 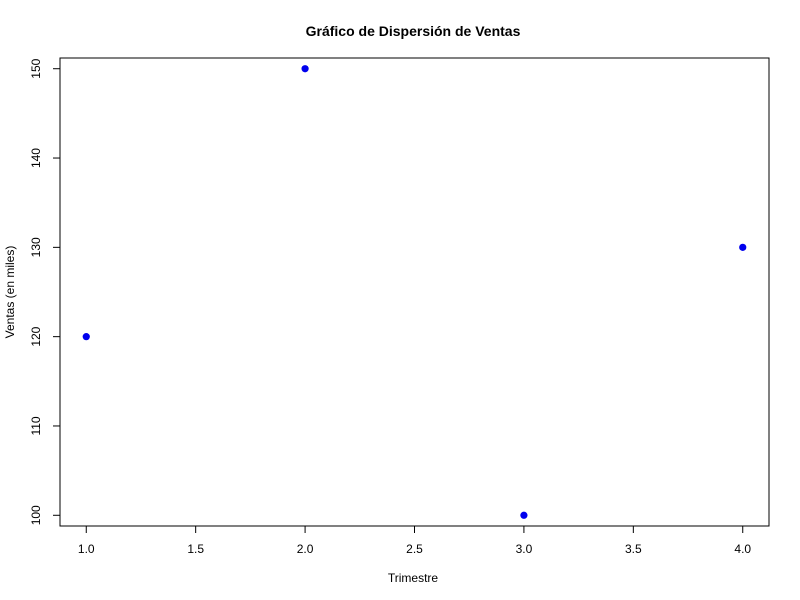 What do you see at coordinates (633, 549) in the screenshot?
I see `x-tick-label: 3.5` at bounding box center [633, 549].